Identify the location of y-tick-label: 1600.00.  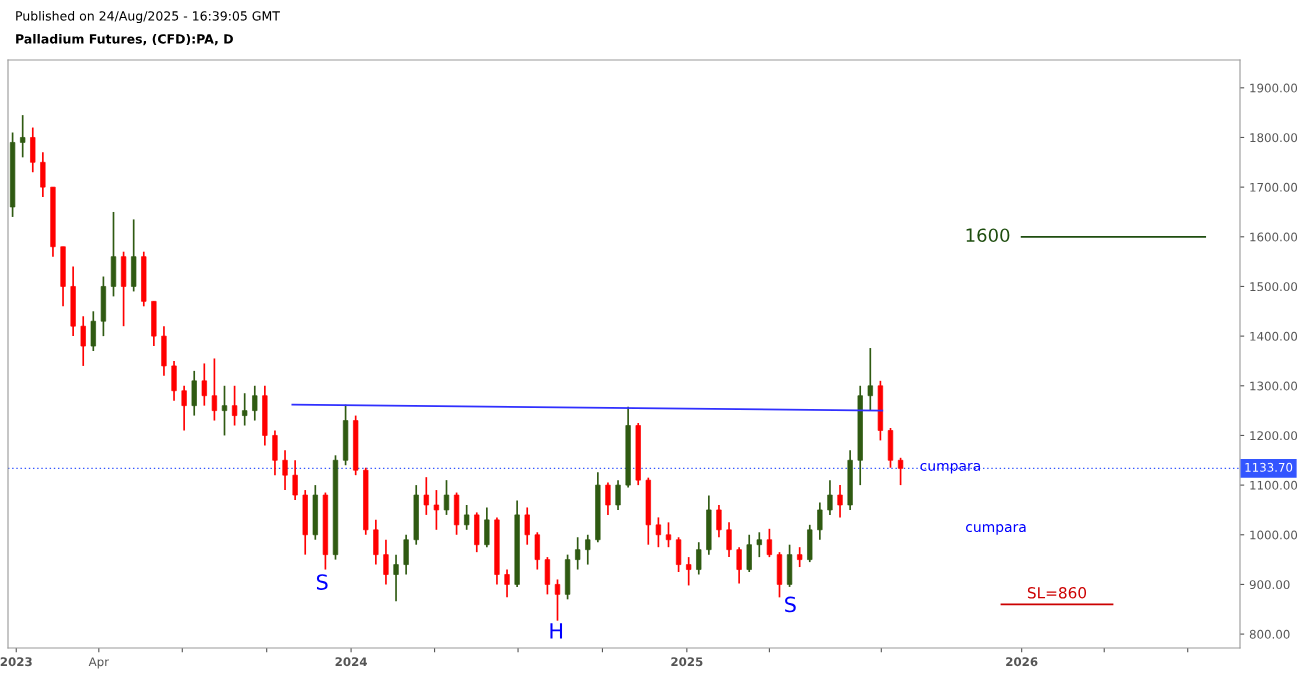
(1274, 237).